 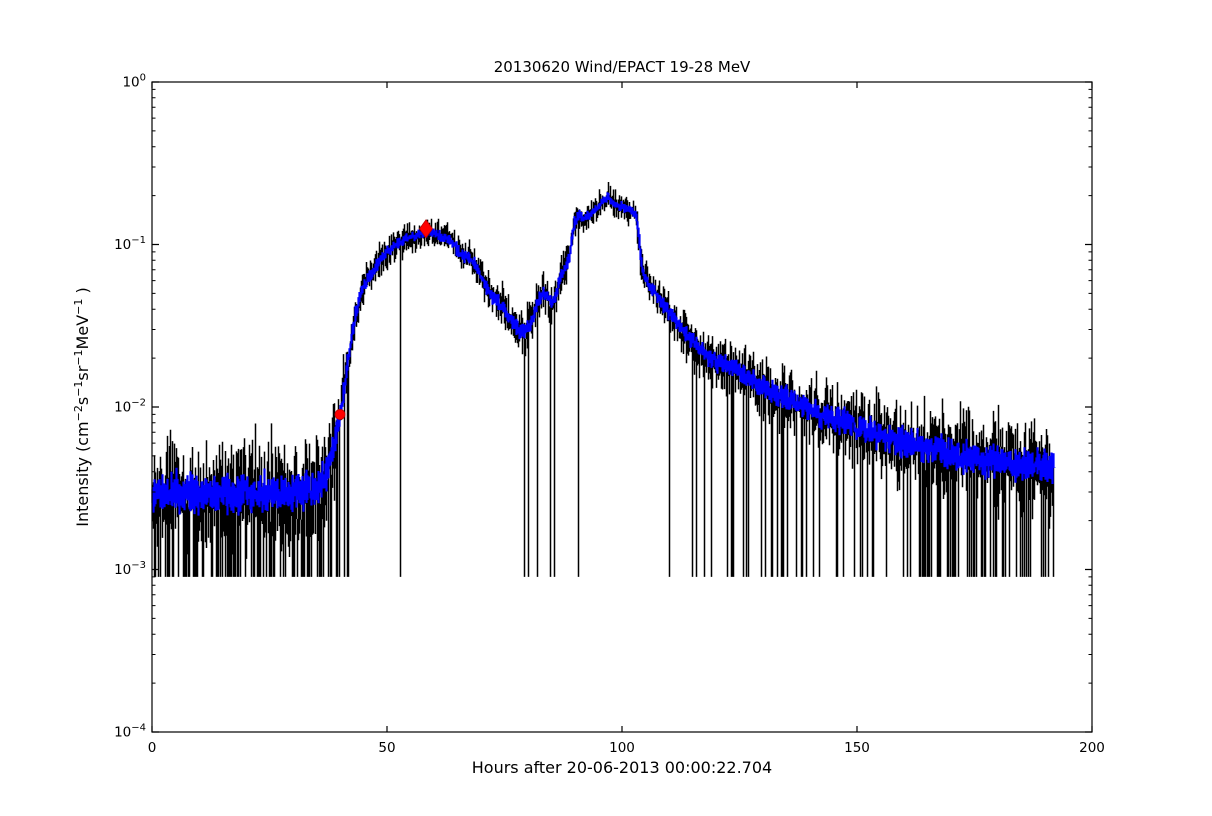 What do you see at coordinates (383, 319) in the screenshot?
I see `event-markers` at bounding box center [383, 319].